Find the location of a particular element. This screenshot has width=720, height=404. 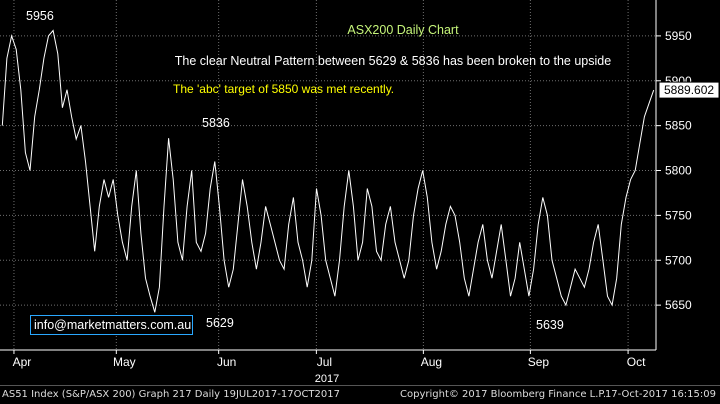

x-axis: Apr May Jun Jul Aug Sep Oct is located at coordinates (328, 359).